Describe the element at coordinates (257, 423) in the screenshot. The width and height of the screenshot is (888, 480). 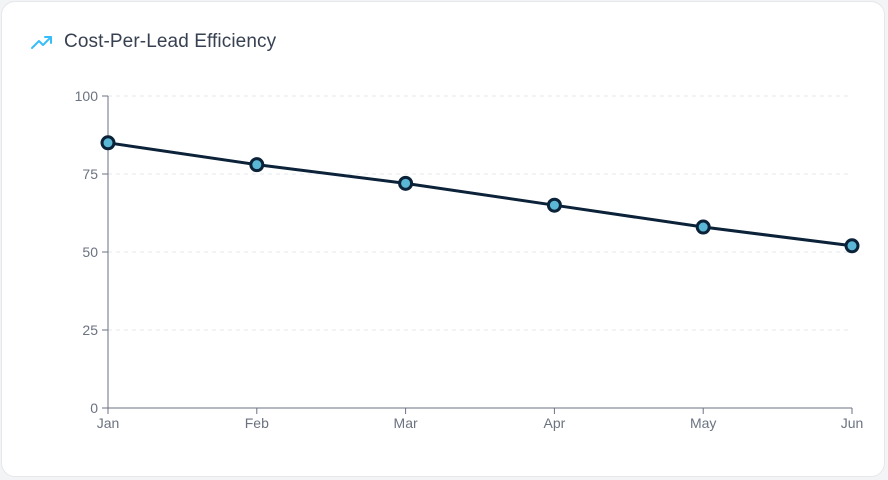
I see `x-tick-label-feb: Feb` at that location.